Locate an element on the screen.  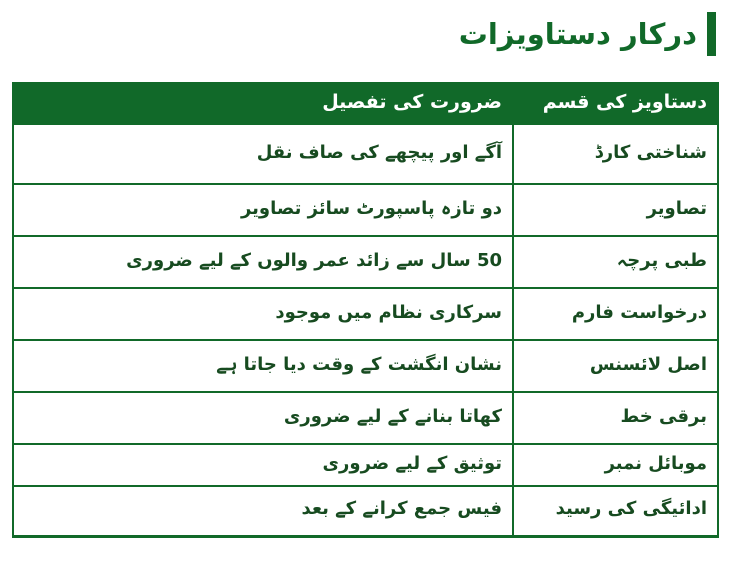
page-title-block: درکار دستاویزات is located at coordinates (587, 34).